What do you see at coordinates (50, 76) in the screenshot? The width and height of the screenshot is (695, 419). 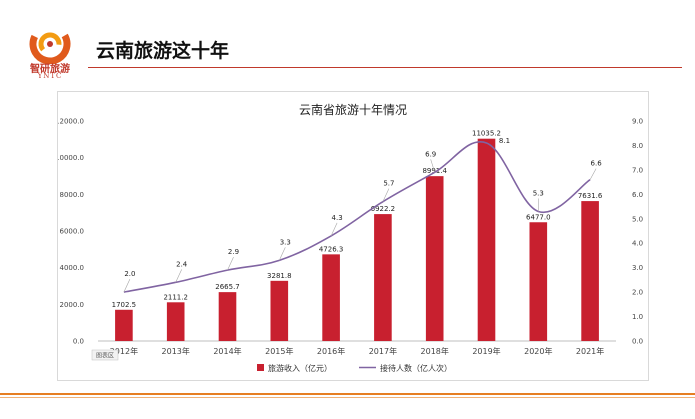 I see `logo-text-en: YNTC` at bounding box center [50, 76].